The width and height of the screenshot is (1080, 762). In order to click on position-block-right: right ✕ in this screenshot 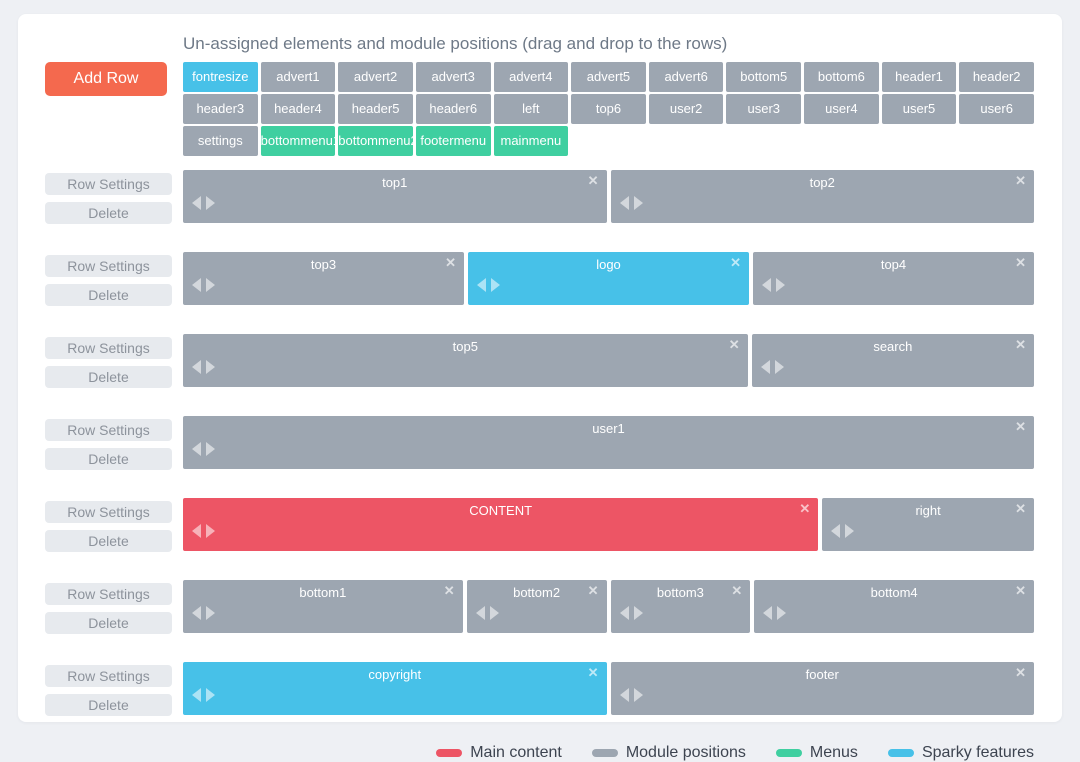, I will do `click(928, 524)`.